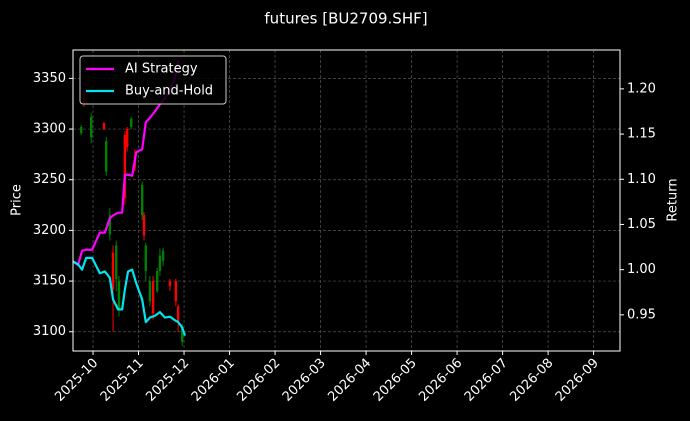  Describe the element at coordinates (641, 88) in the screenshot. I see `y2-tick-label: 1.20` at that location.